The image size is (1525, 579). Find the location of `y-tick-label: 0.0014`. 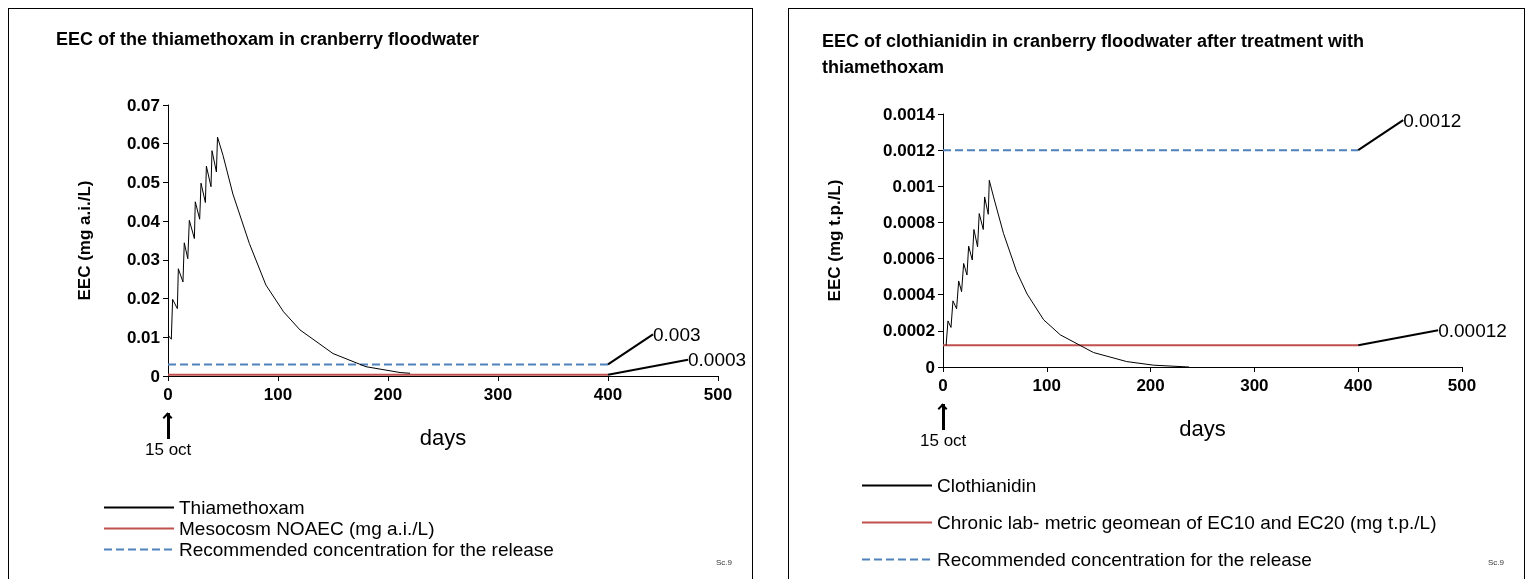

y-tick-label: 0.0014 is located at coordinates (909, 114).